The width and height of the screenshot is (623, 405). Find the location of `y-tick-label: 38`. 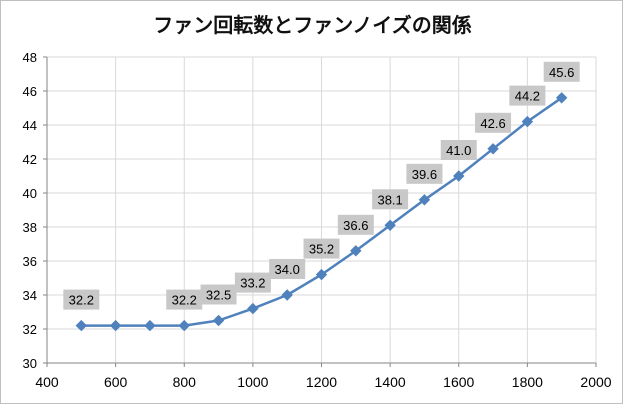

y-tick-label: 38 is located at coordinates (30, 227).